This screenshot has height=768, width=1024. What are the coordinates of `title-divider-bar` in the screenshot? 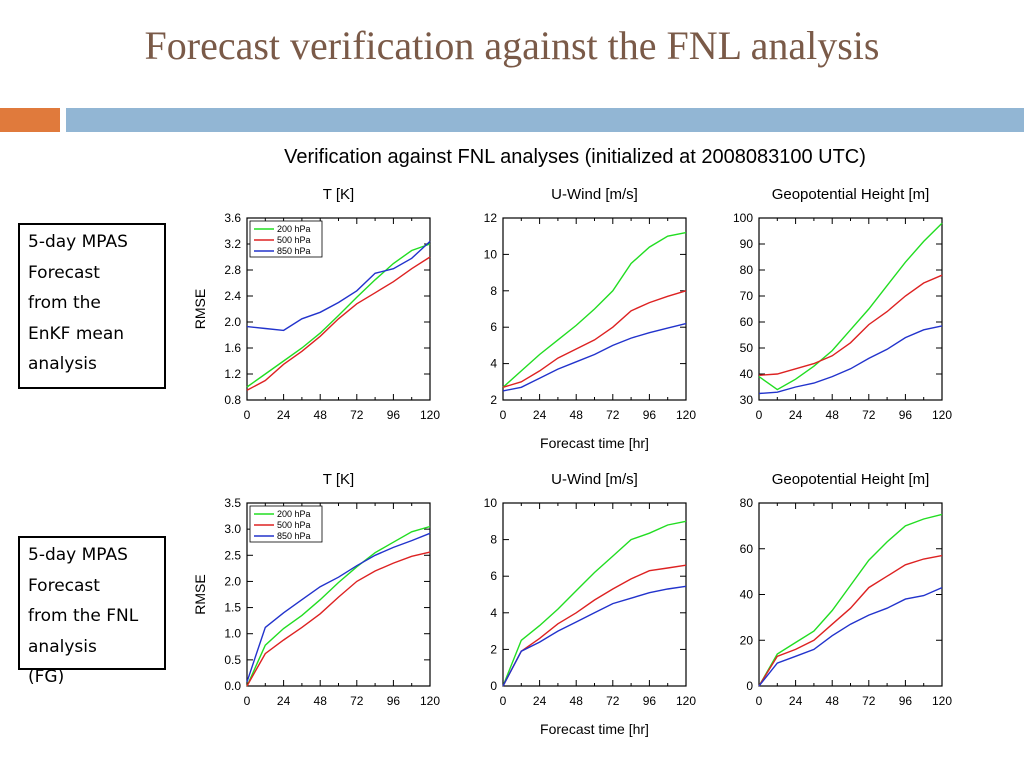 It's located at (545, 120).